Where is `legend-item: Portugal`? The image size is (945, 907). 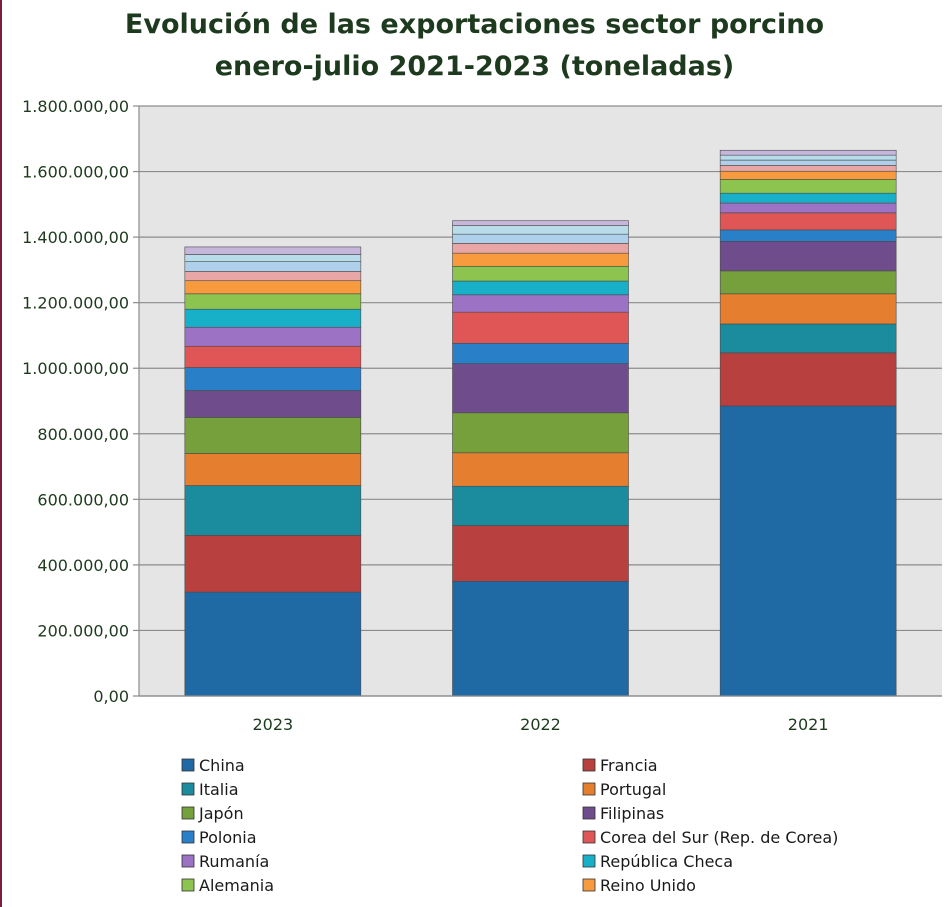 legend-item: Portugal is located at coordinates (624, 789).